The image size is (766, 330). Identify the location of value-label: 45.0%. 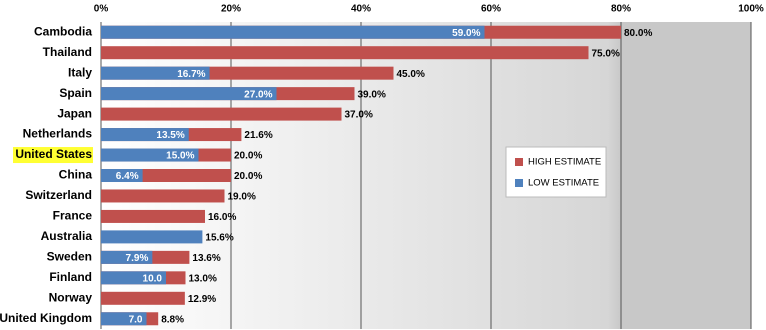
(411, 74).